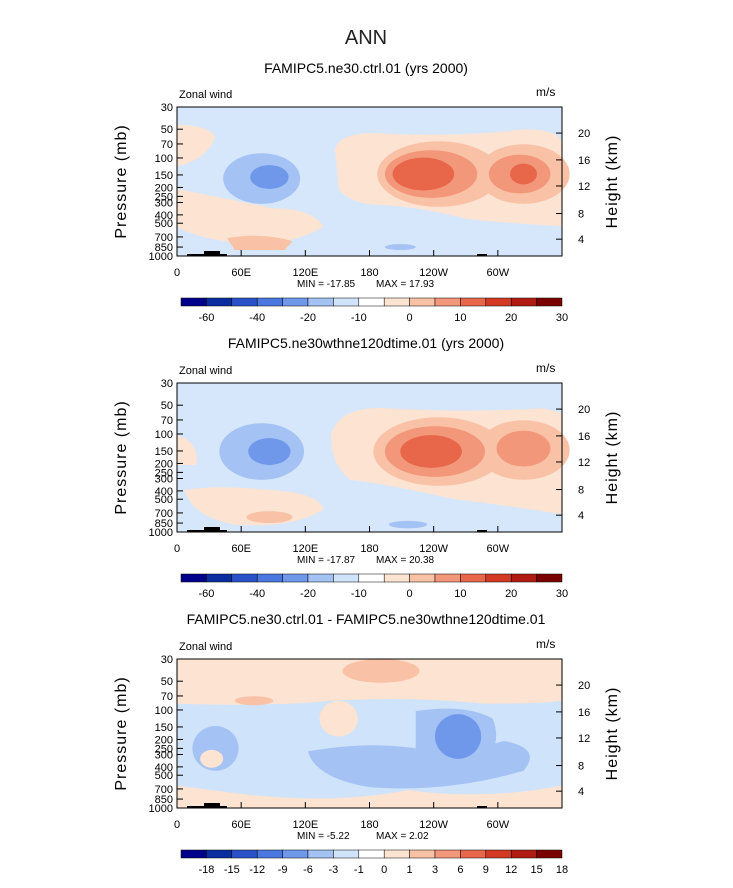  I want to click on y-tick-label: 700, so click(164, 514).